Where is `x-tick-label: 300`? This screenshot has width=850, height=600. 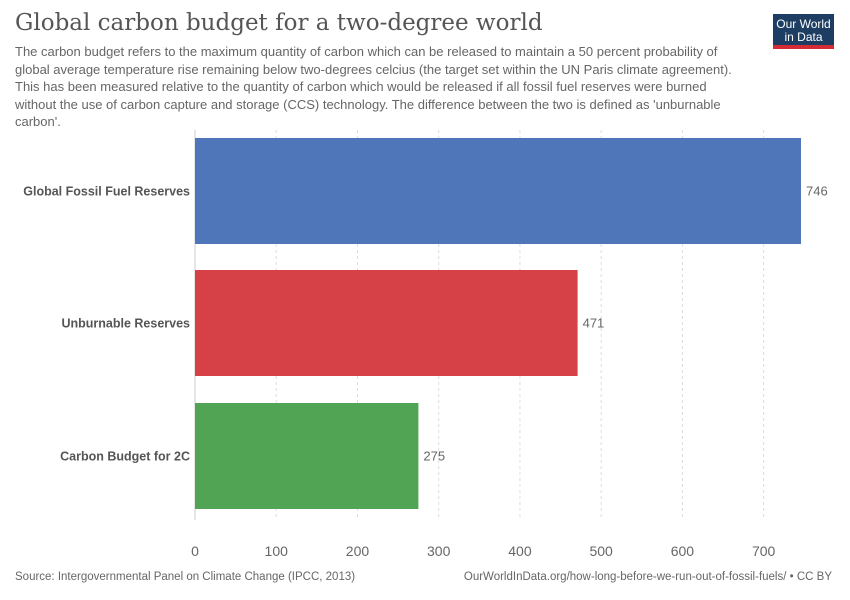 x-tick-label: 300 is located at coordinates (439, 551).